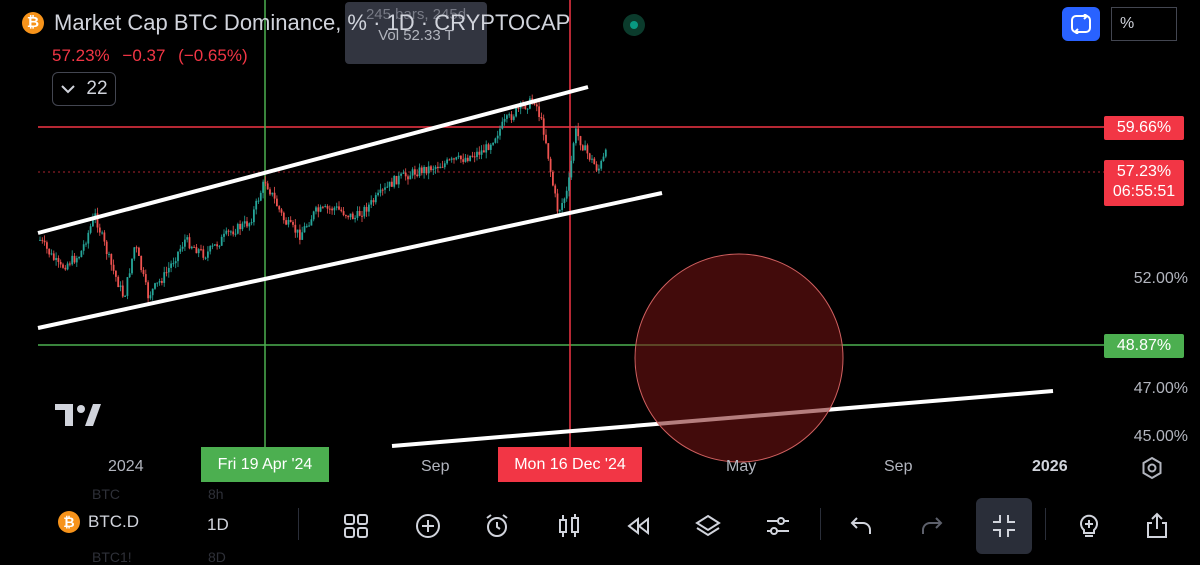 The image size is (1200, 565). I want to click on redo-button, so click(932, 526).